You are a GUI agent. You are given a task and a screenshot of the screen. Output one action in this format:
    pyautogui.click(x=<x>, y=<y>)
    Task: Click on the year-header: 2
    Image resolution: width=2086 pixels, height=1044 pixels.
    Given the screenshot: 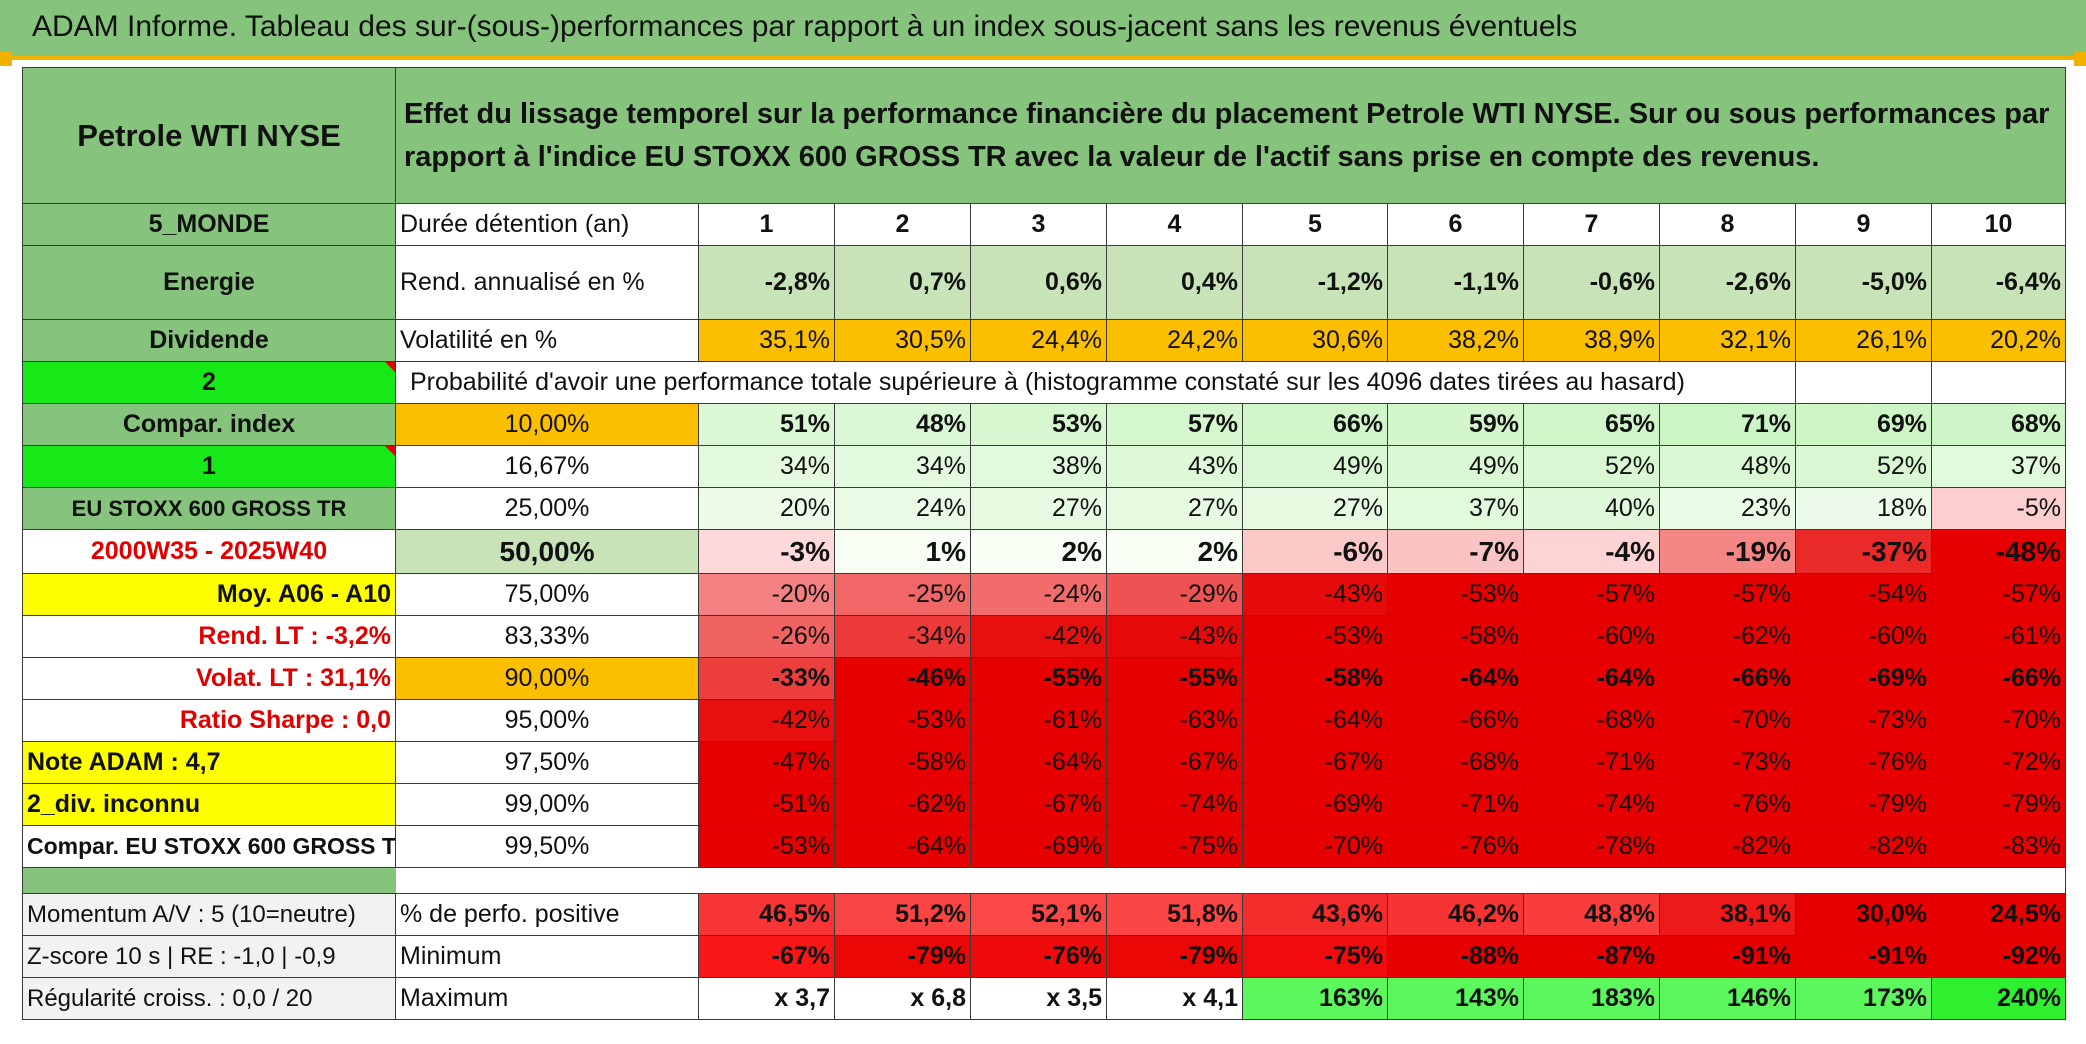 What is the action you would take?
    pyautogui.click(x=902, y=224)
    